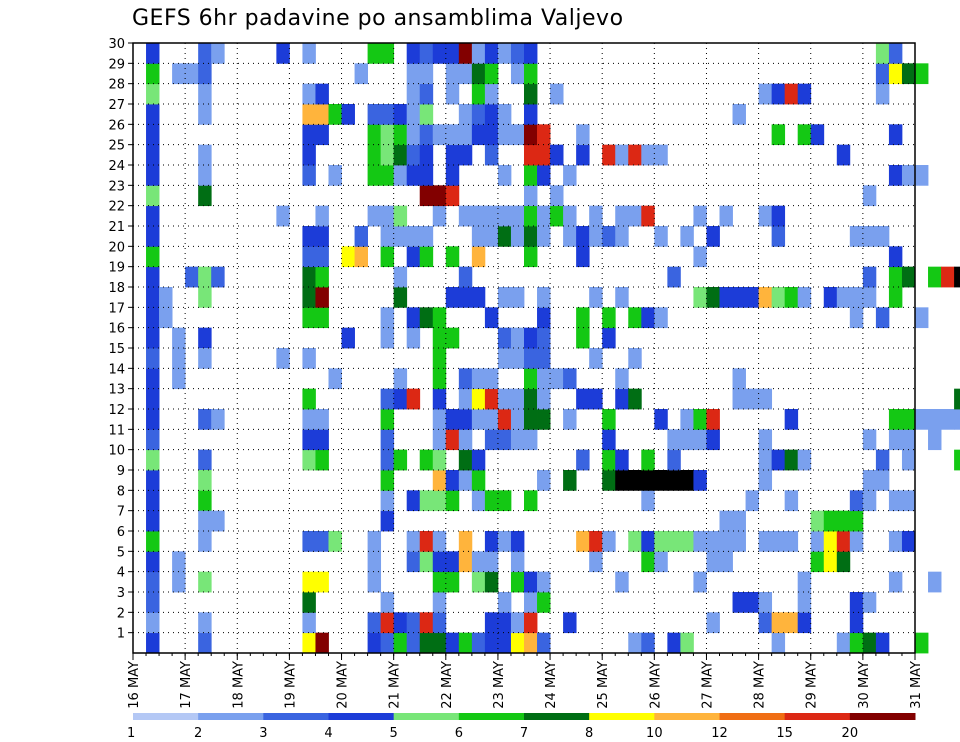 The width and height of the screenshot is (960, 742). I want to click on y-tick-label: 7, so click(121, 512).